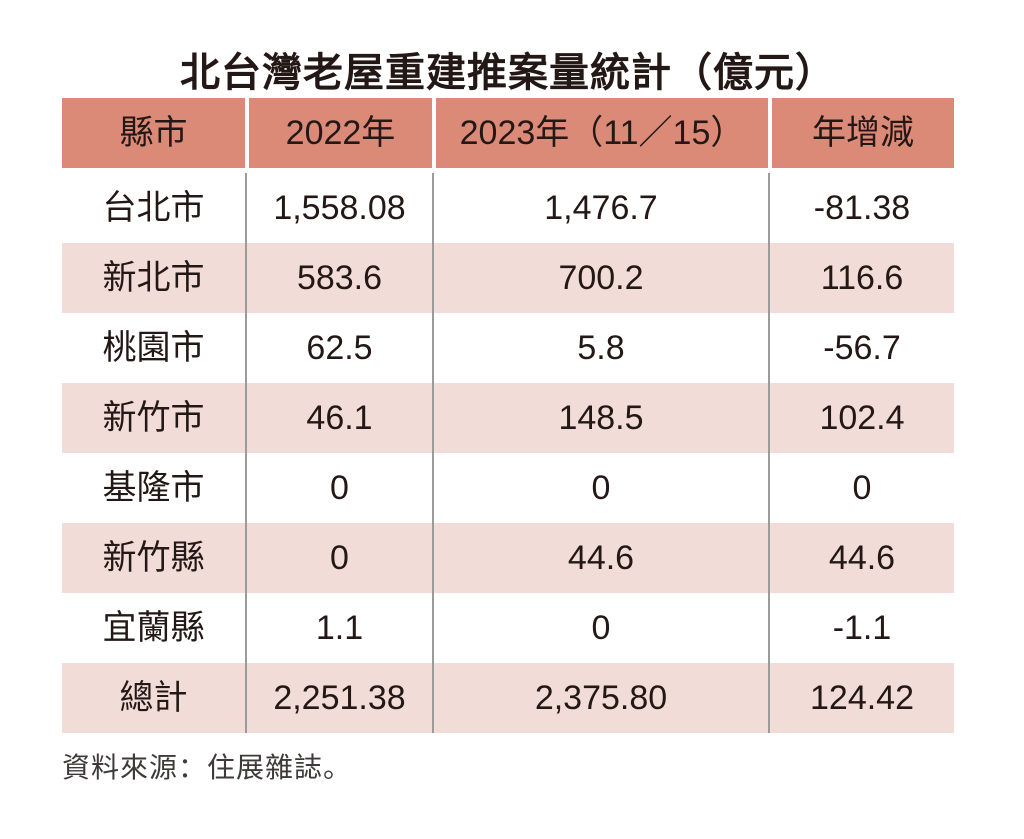 This screenshot has height=839, width=1024. I want to click on header-cell-region: 縣市, so click(153, 133).